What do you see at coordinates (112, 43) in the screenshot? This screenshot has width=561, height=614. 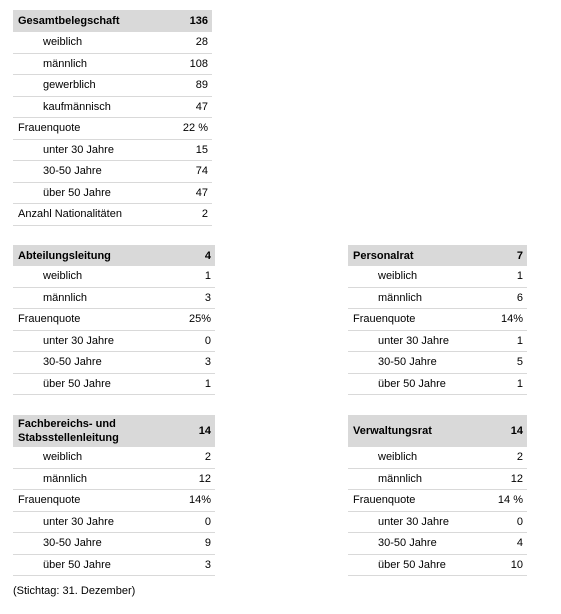 I see `table-row: weiblich 28` at bounding box center [112, 43].